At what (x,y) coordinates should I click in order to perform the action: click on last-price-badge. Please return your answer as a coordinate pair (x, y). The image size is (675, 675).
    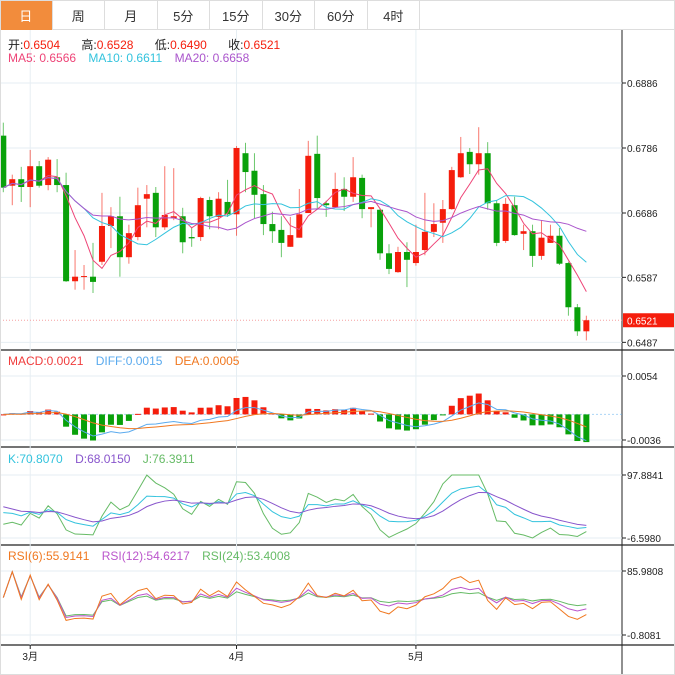
    Looking at the image, I should click on (649, 320).